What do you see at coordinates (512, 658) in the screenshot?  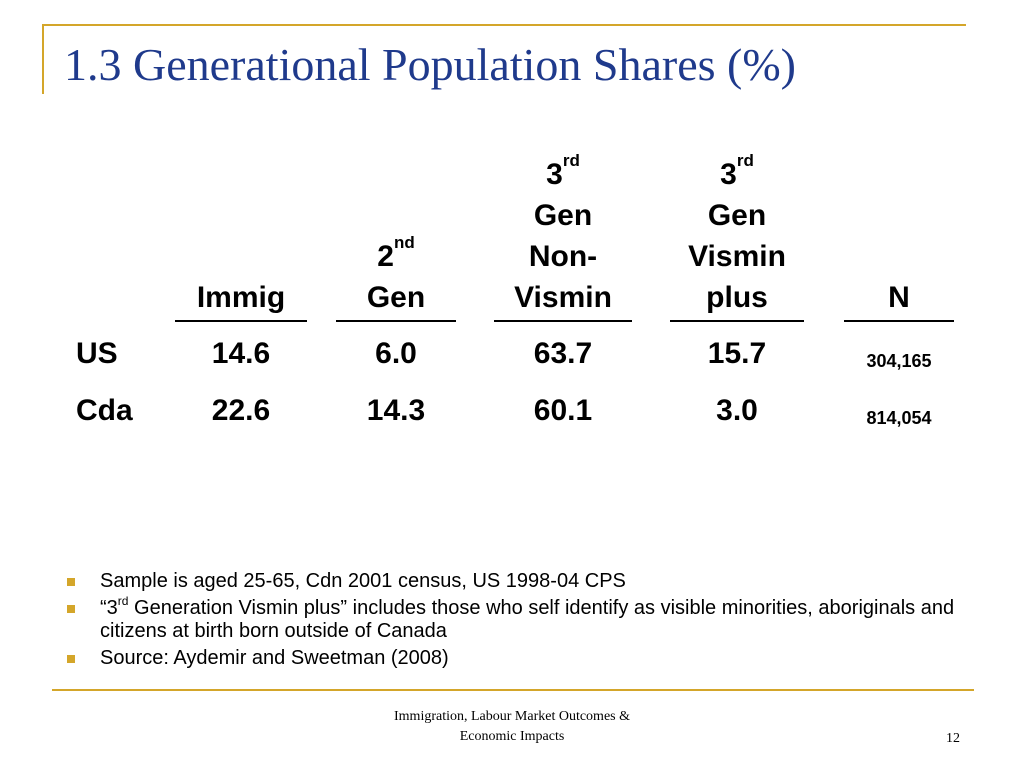 I see `bullet-item: Source: Aydemir and Sweetman (2008)` at bounding box center [512, 658].